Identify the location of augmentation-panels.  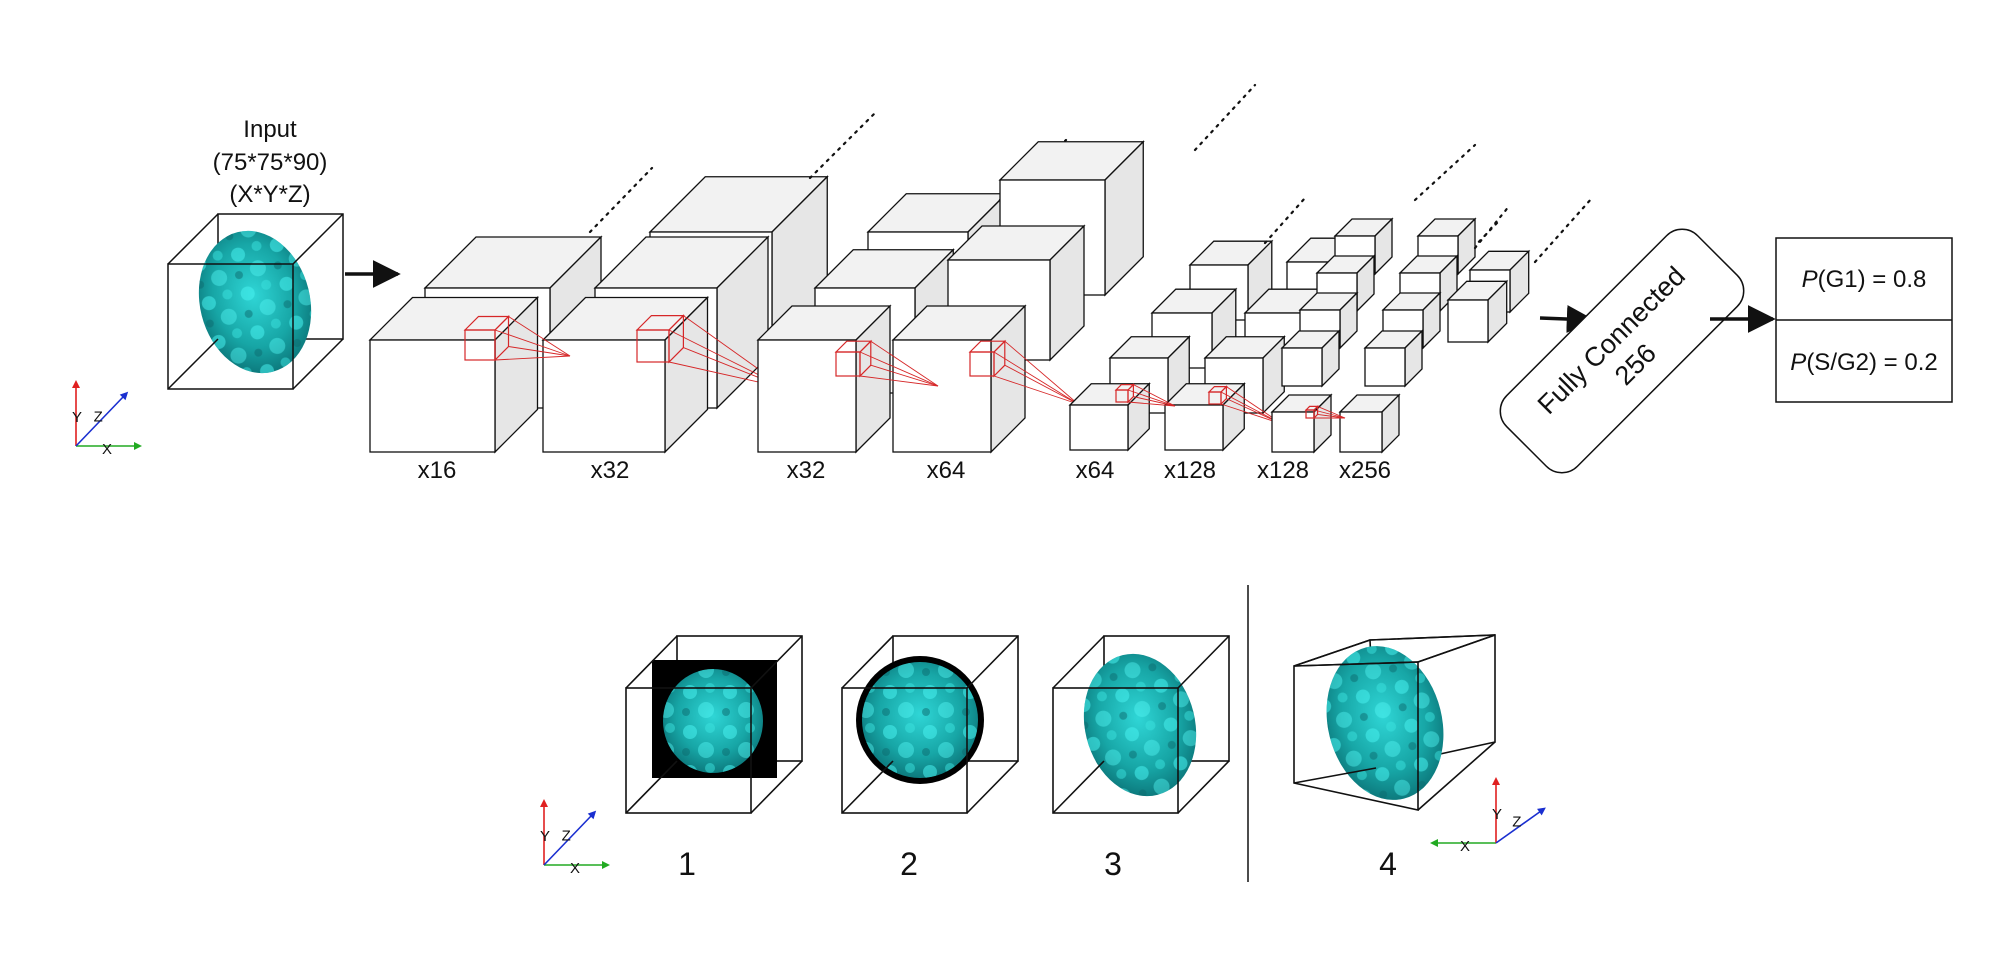
(1060, 724).